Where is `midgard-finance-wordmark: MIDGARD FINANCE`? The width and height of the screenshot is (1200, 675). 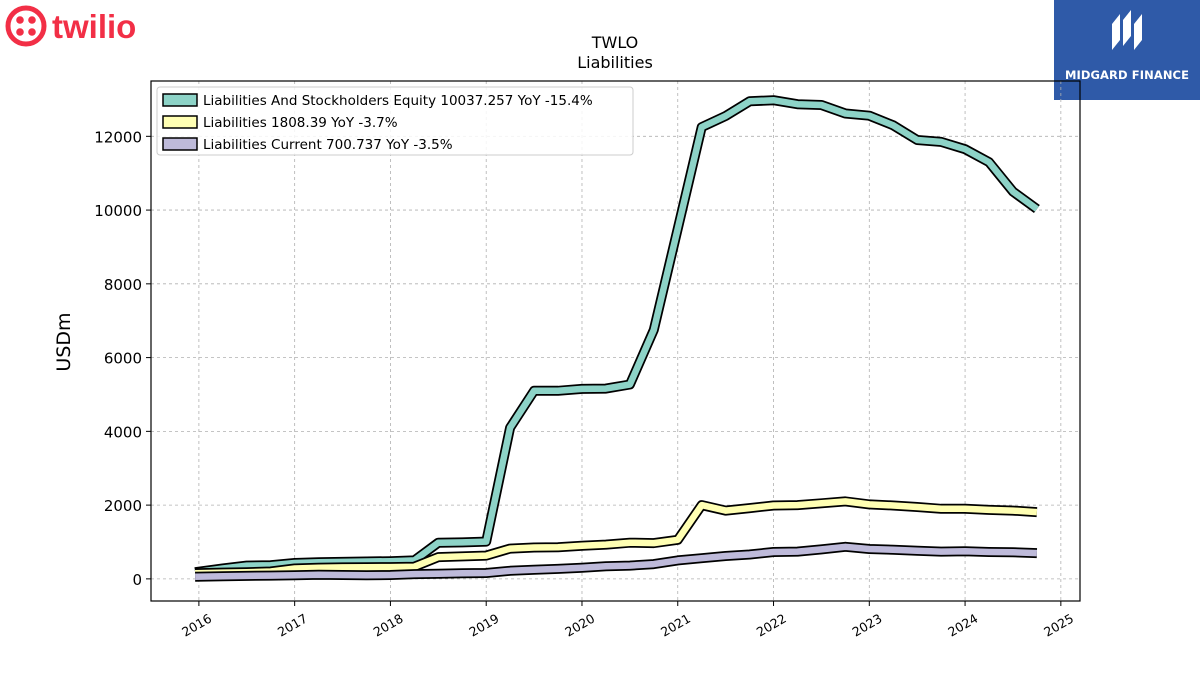
midgard-finance-wordmark: MIDGARD FINANCE is located at coordinates (1127, 75).